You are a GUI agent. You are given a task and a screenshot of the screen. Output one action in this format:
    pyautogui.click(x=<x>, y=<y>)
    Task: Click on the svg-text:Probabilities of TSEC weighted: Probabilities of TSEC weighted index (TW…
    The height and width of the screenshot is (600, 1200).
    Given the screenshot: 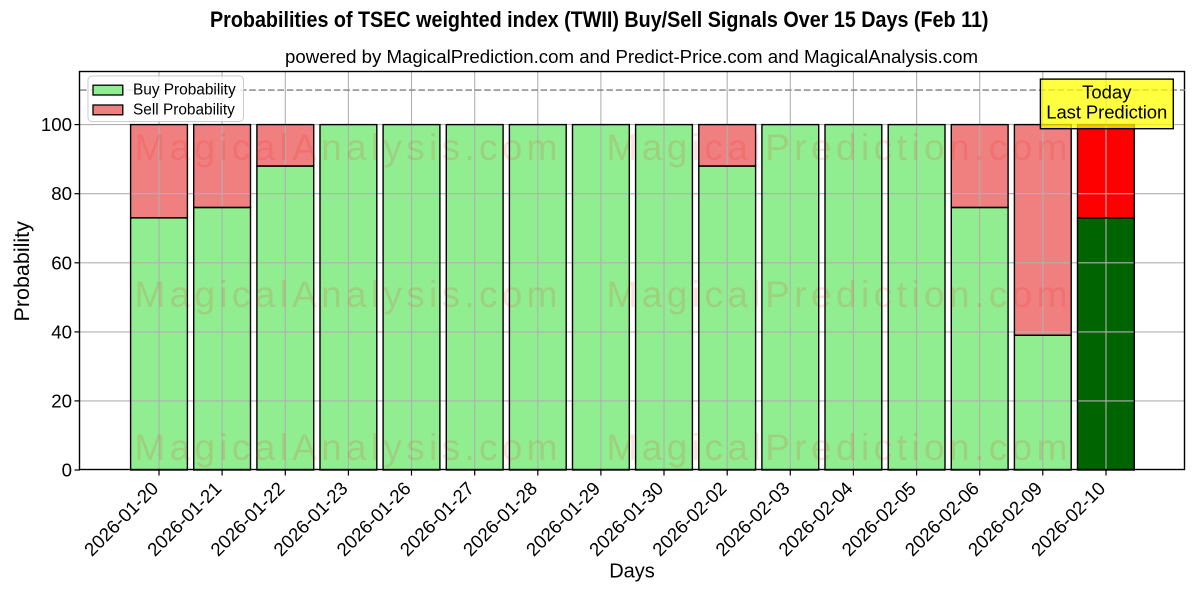 What is the action you would take?
    pyautogui.click(x=599, y=19)
    